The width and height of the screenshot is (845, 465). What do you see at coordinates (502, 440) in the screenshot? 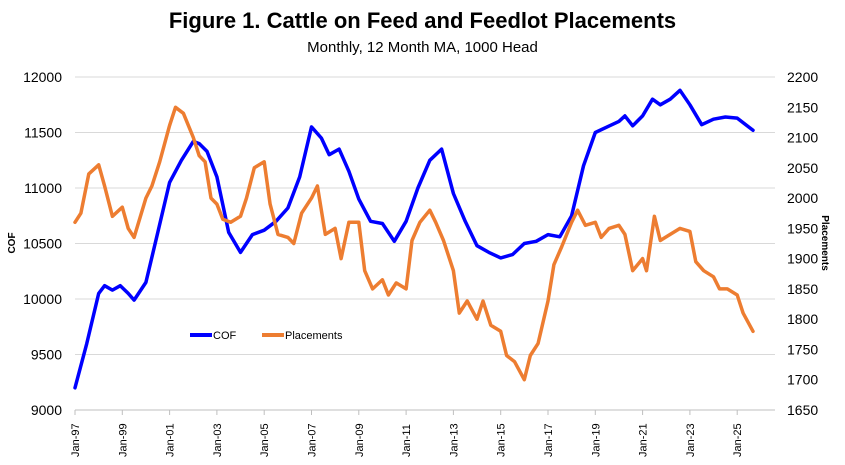
I see `x-tick-label: Jan-15` at bounding box center [502, 440].